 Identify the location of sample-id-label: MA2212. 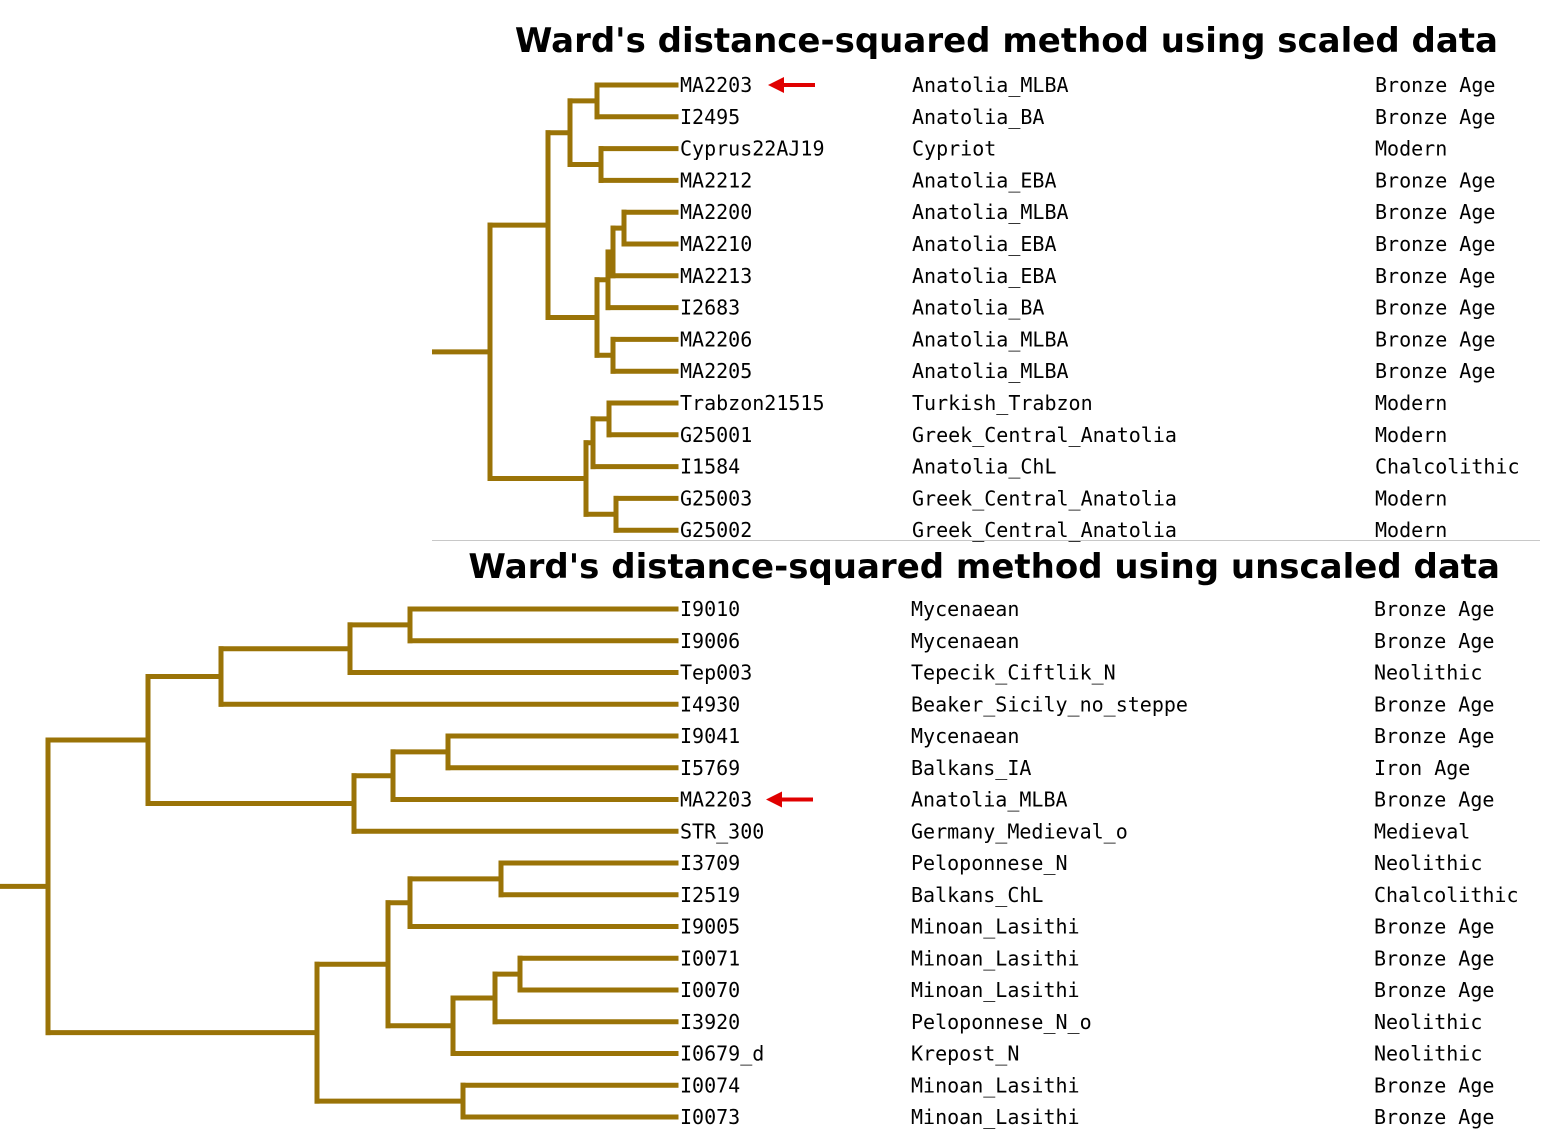
(716, 180).